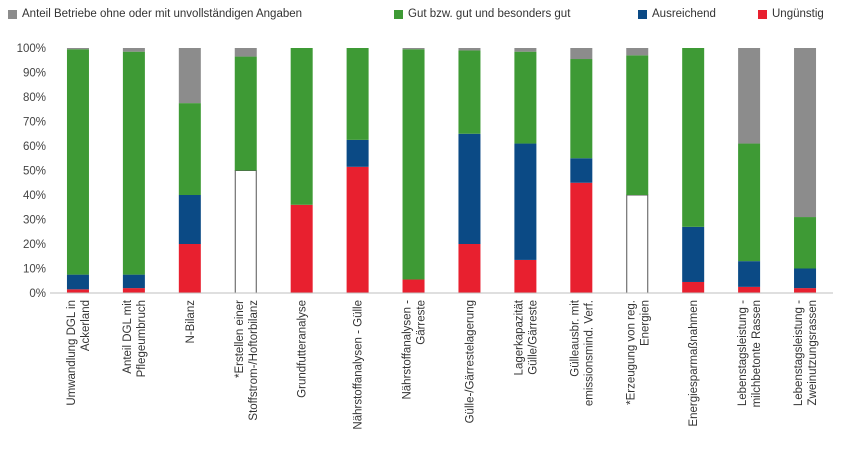 This screenshot has width=847, height=466. I want to click on category-label: Gärreste, so click(422, 322).